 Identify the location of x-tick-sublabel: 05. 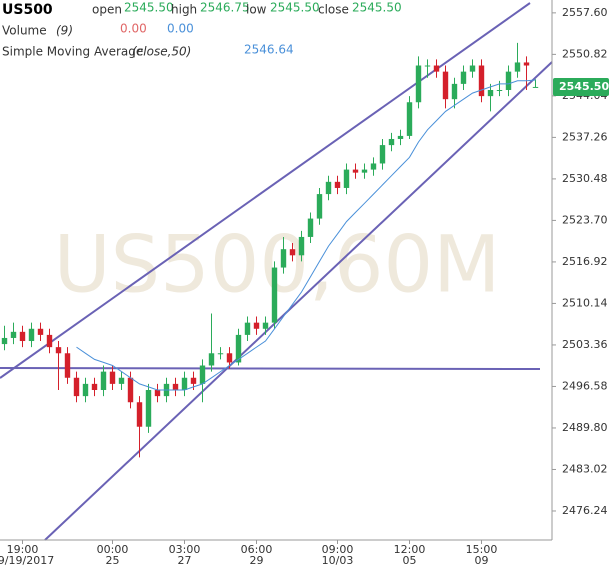
(410, 560).